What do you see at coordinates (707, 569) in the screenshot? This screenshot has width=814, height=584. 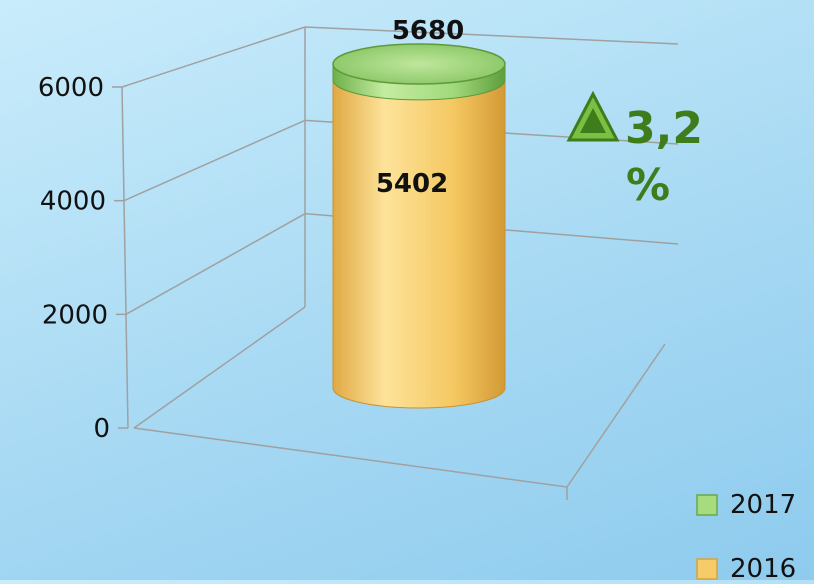 I see `legend-swatch-2016` at bounding box center [707, 569].